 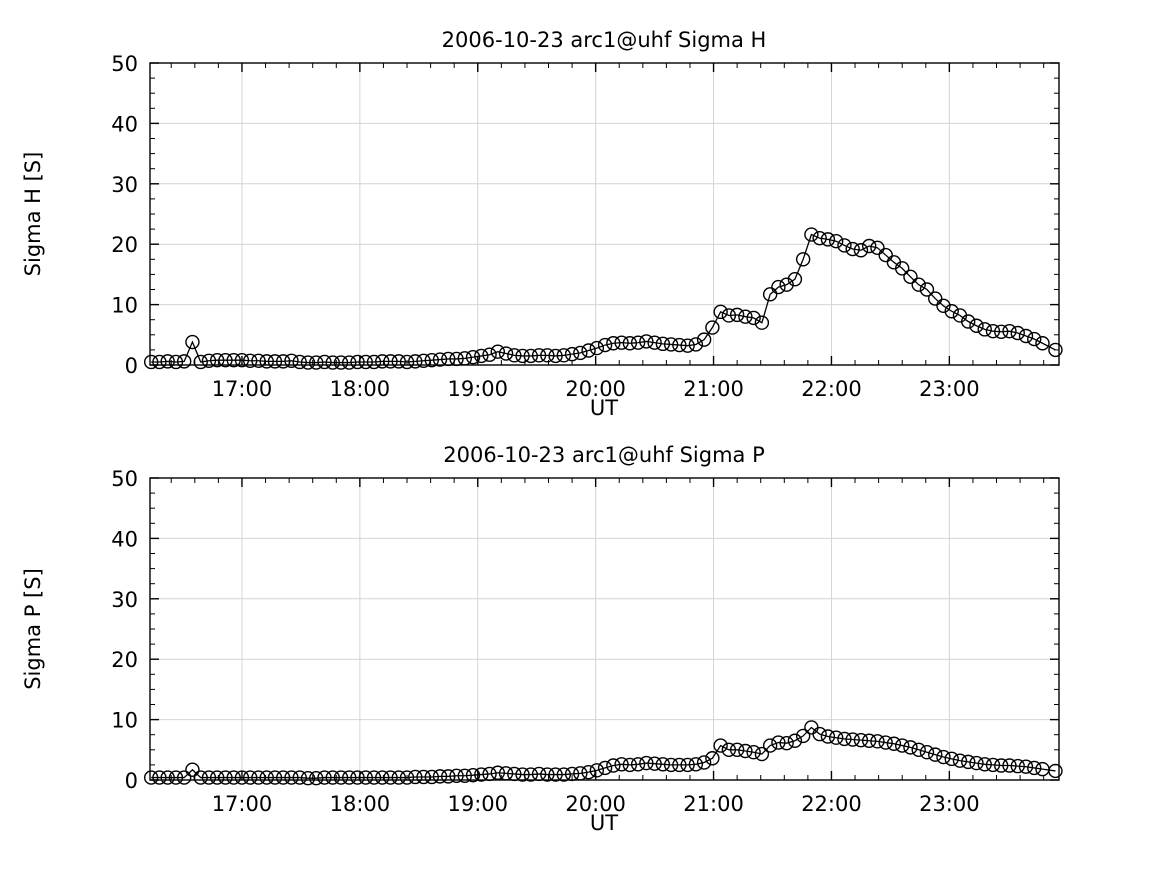 I want to click on xtick-label: 18:00, so click(x=360, y=389).